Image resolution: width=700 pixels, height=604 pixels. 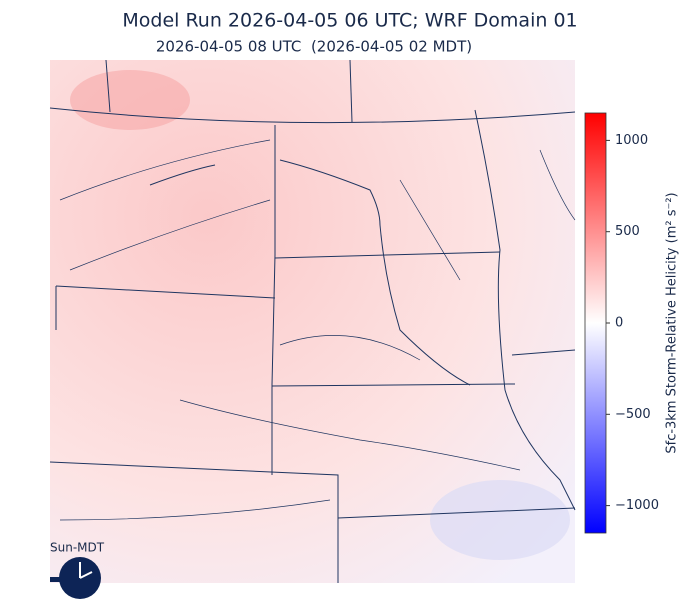 What do you see at coordinates (595, 323) in the screenshot?
I see `colorbar-bar` at bounding box center [595, 323].